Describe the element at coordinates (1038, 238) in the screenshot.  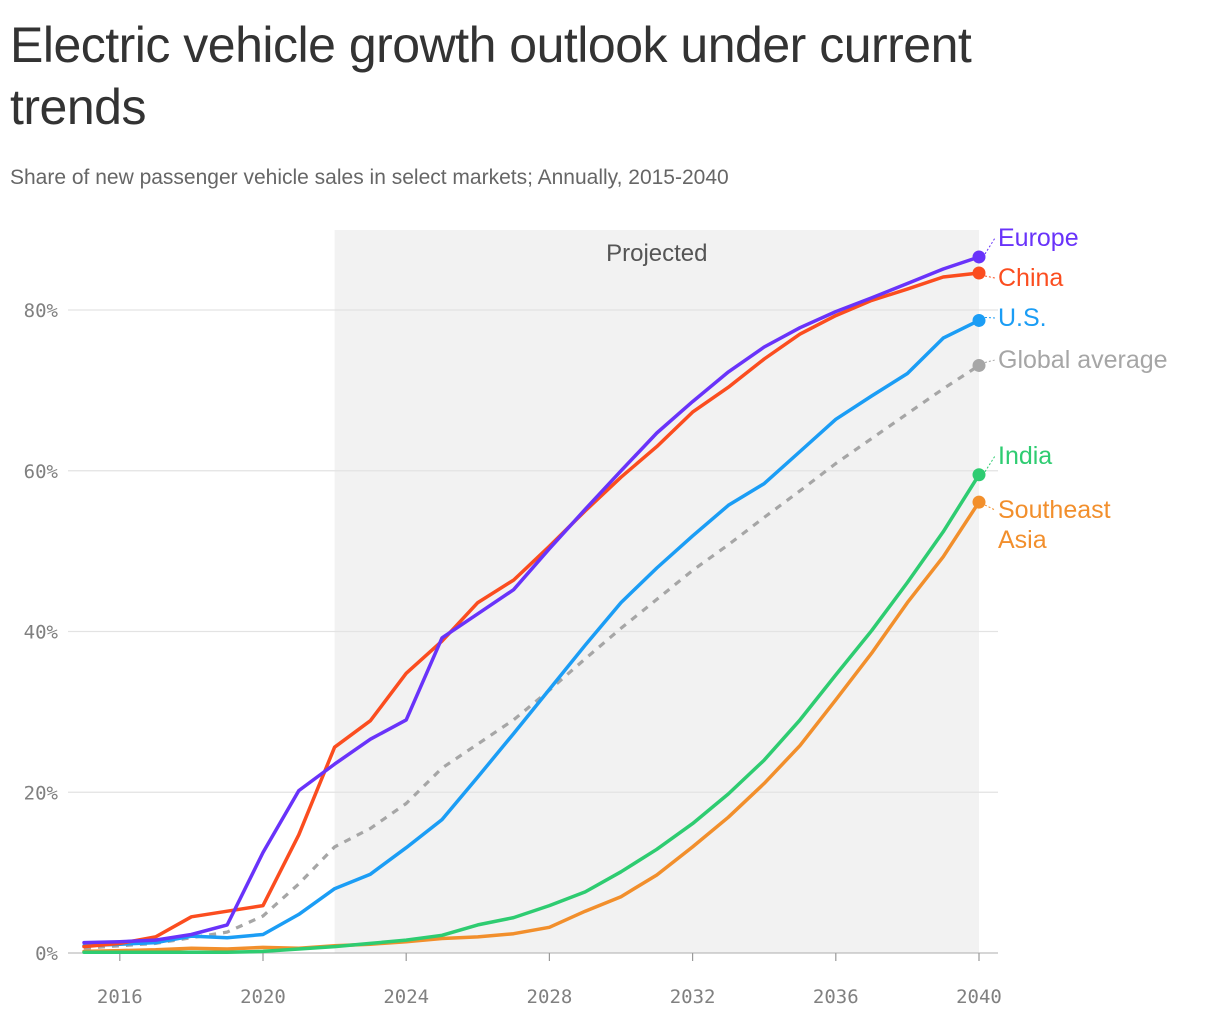
I see `series-label-europe: Europe` at that location.